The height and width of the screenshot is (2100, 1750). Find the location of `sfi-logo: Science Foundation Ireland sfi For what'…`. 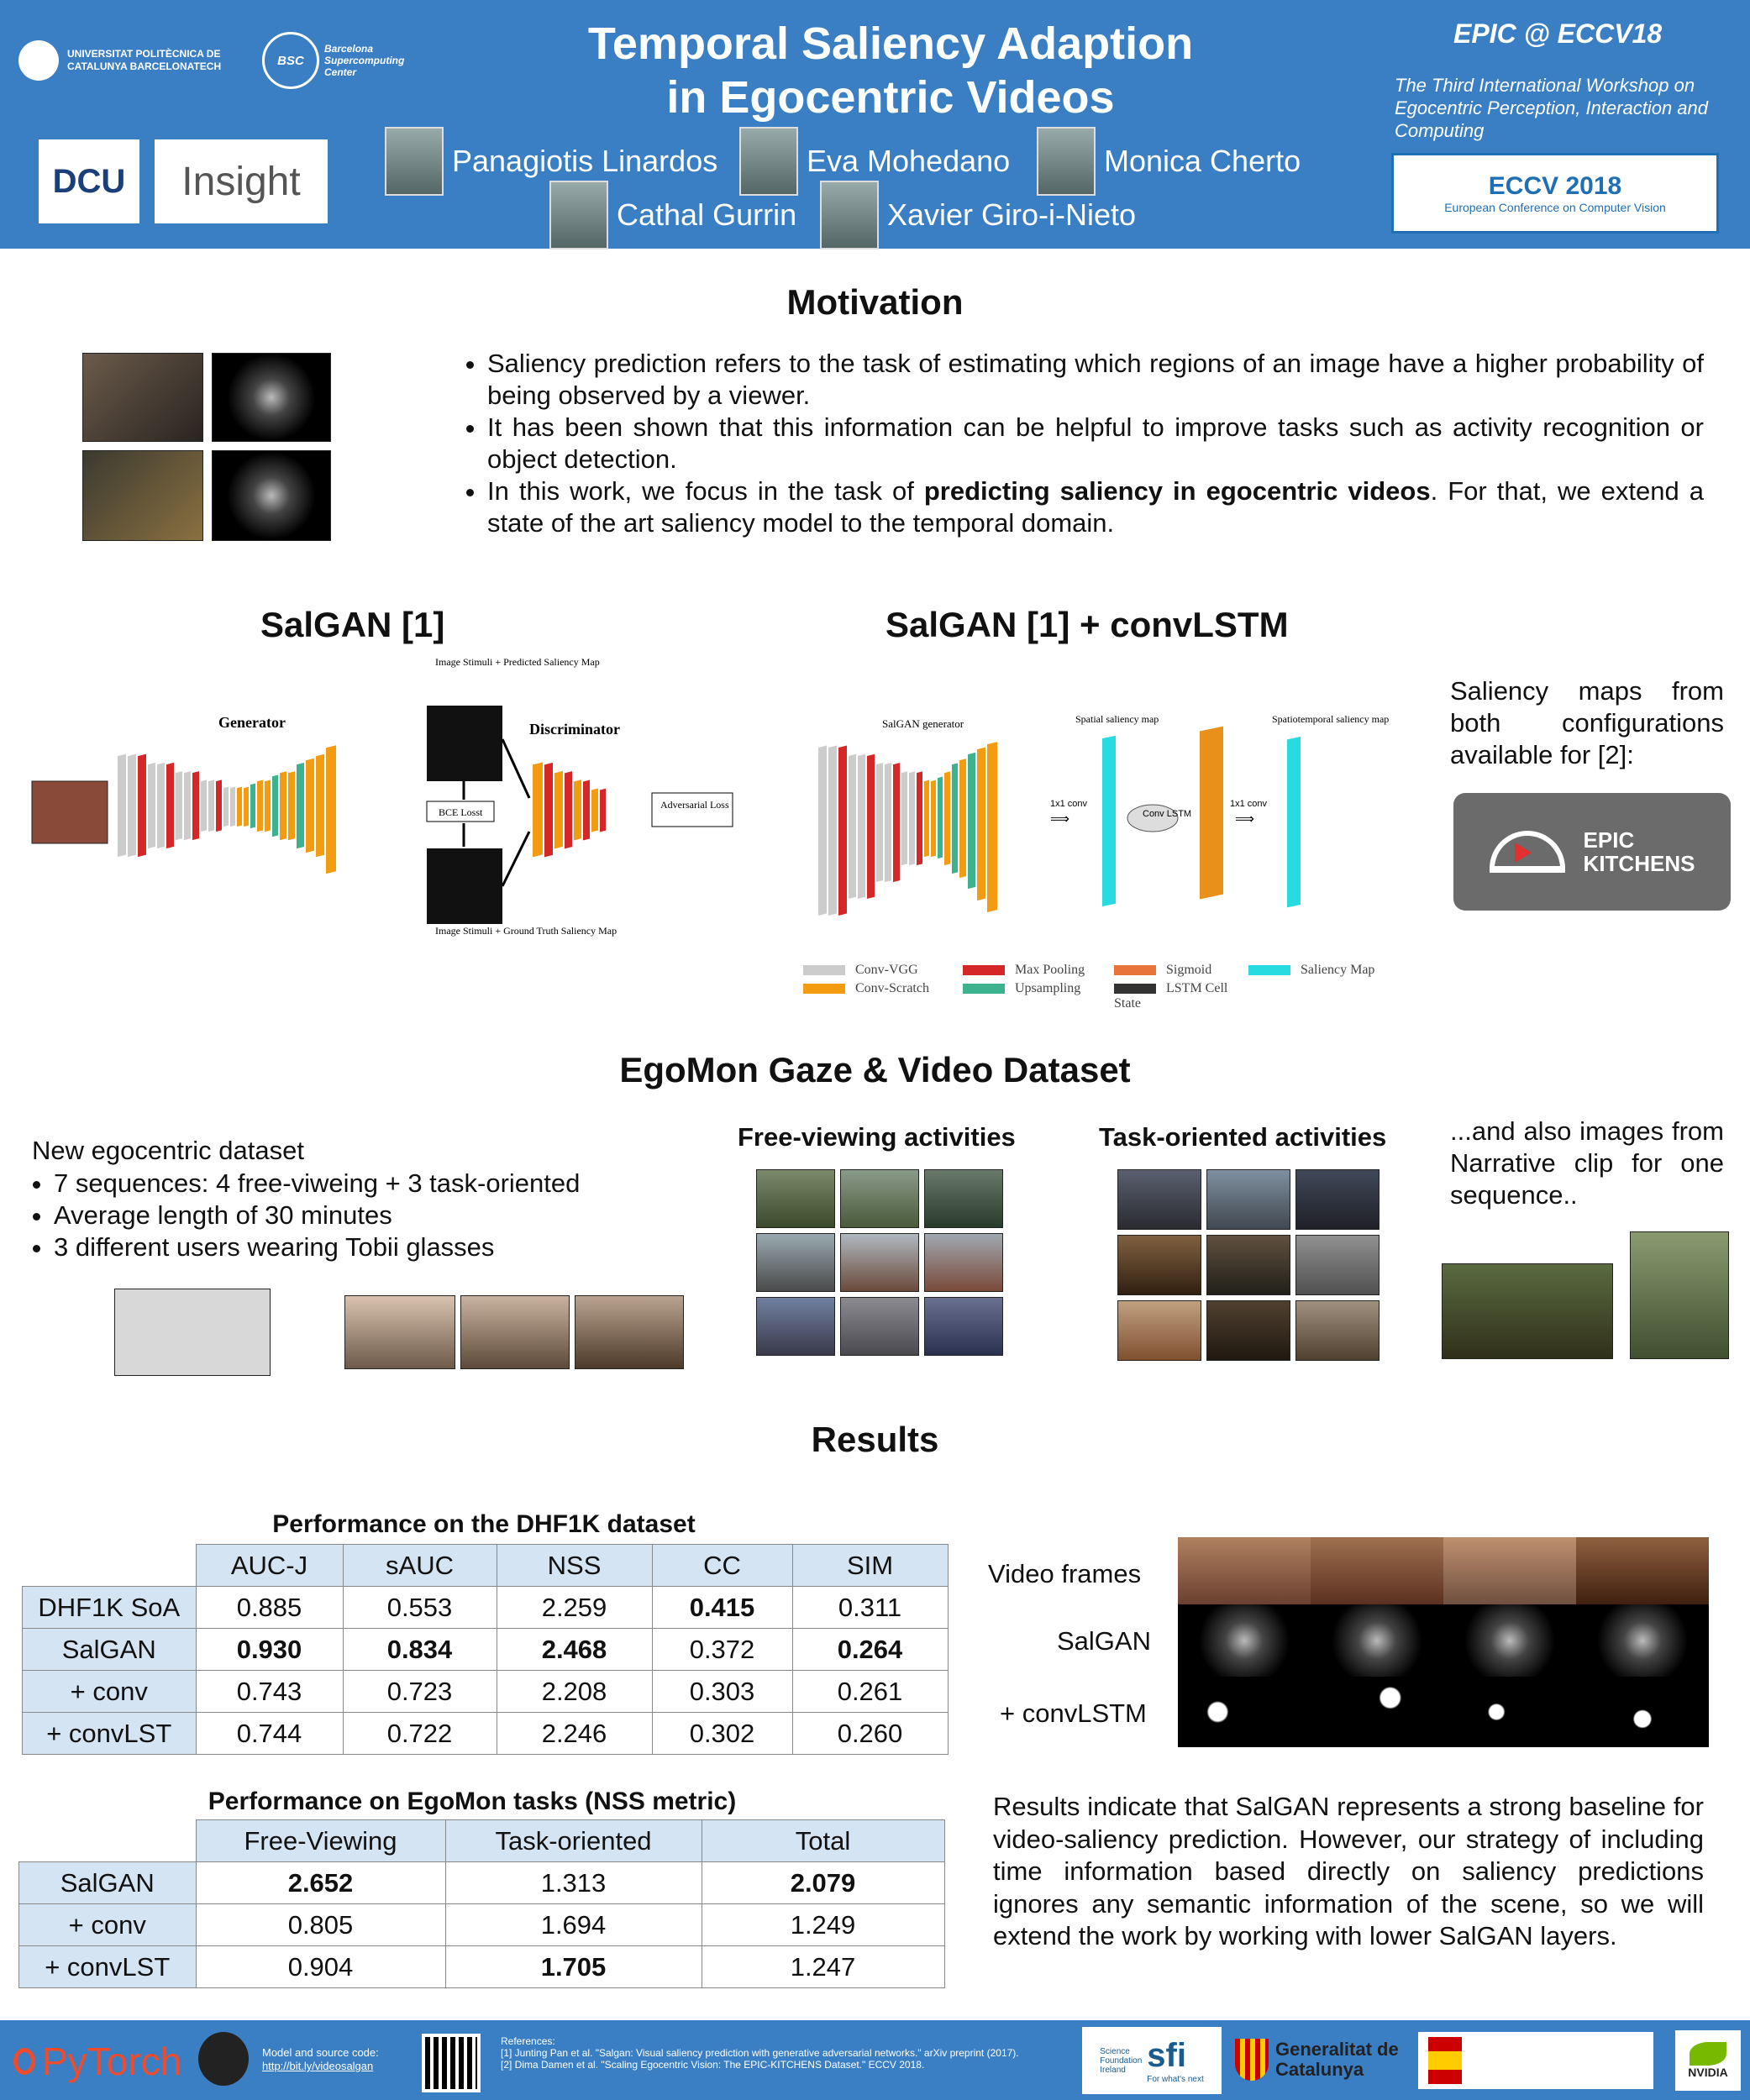

sfi-logo: Science Foundation Ireland sfi For what'… is located at coordinates (1152, 2060).